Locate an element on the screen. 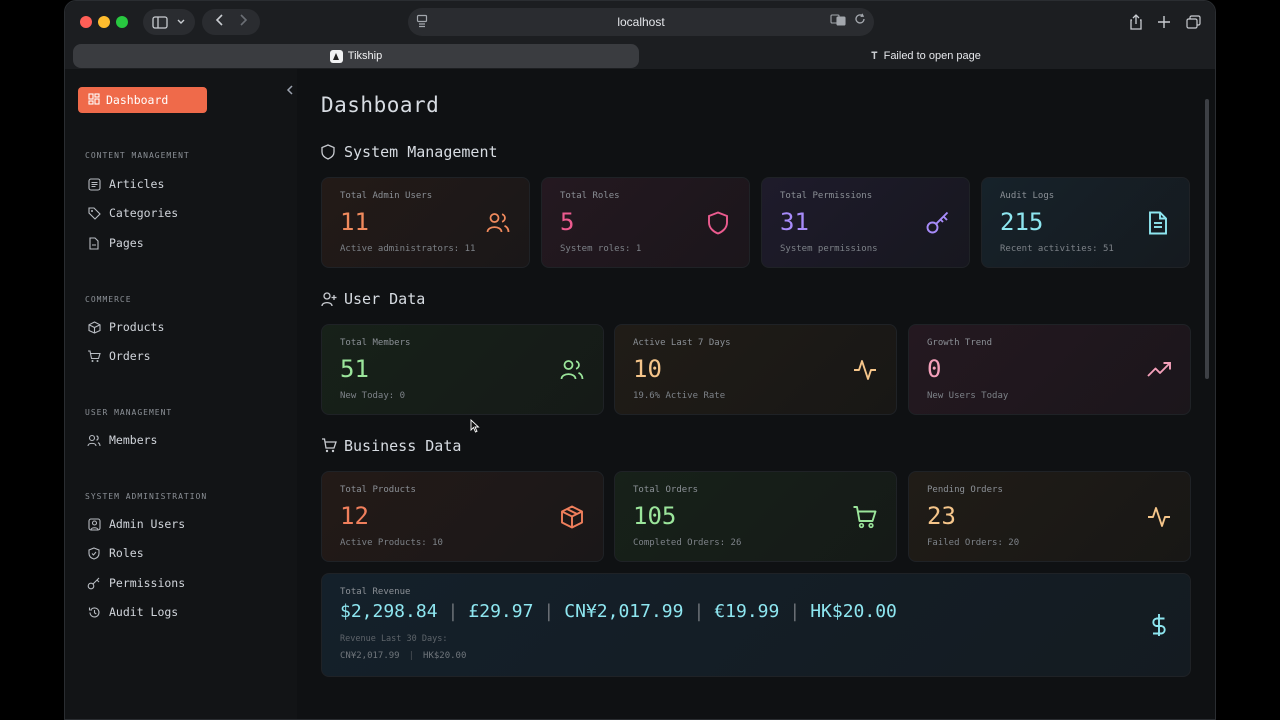 The width and height of the screenshot is (1280, 720). warning-favicon-icon: 𝐓 is located at coordinates (874, 56).